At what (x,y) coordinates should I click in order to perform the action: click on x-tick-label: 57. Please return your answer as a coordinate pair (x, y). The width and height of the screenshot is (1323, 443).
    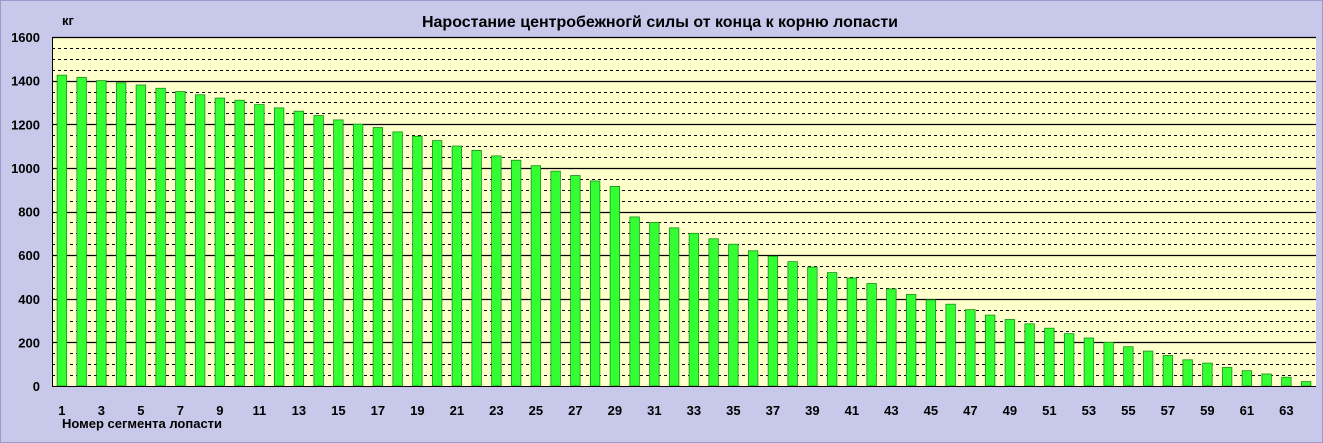
    Looking at the image, I should click on (1168, 410).